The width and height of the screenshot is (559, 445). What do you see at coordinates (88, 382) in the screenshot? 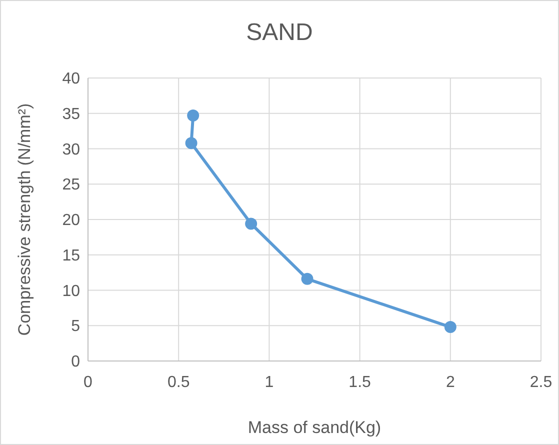
I see `x-tick-label: 0` at bounding box center [88, 382].